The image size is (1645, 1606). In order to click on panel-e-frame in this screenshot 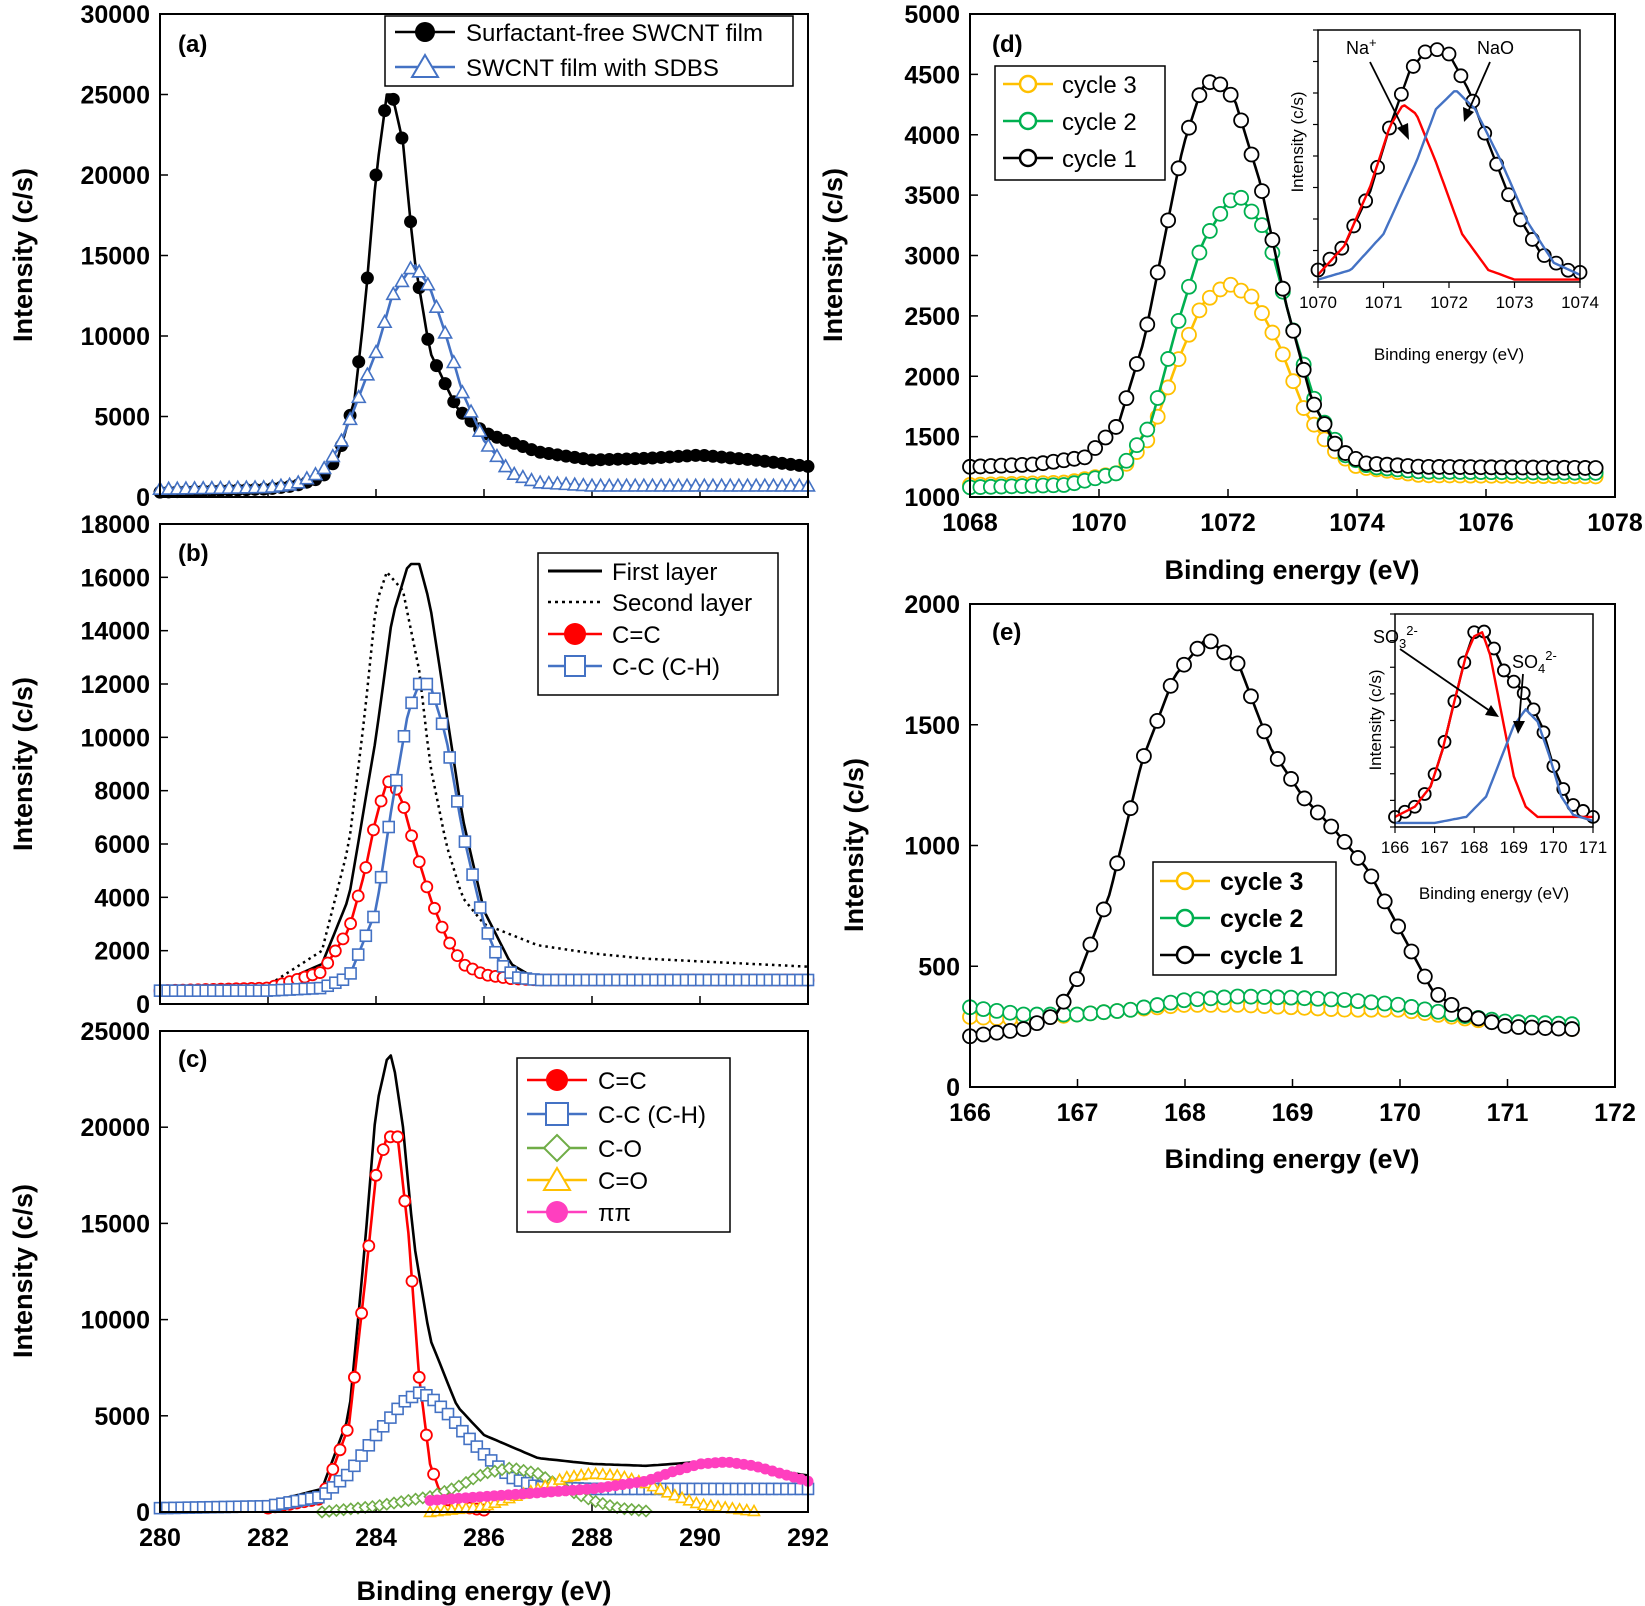, I will do `click(1292, 845)`.